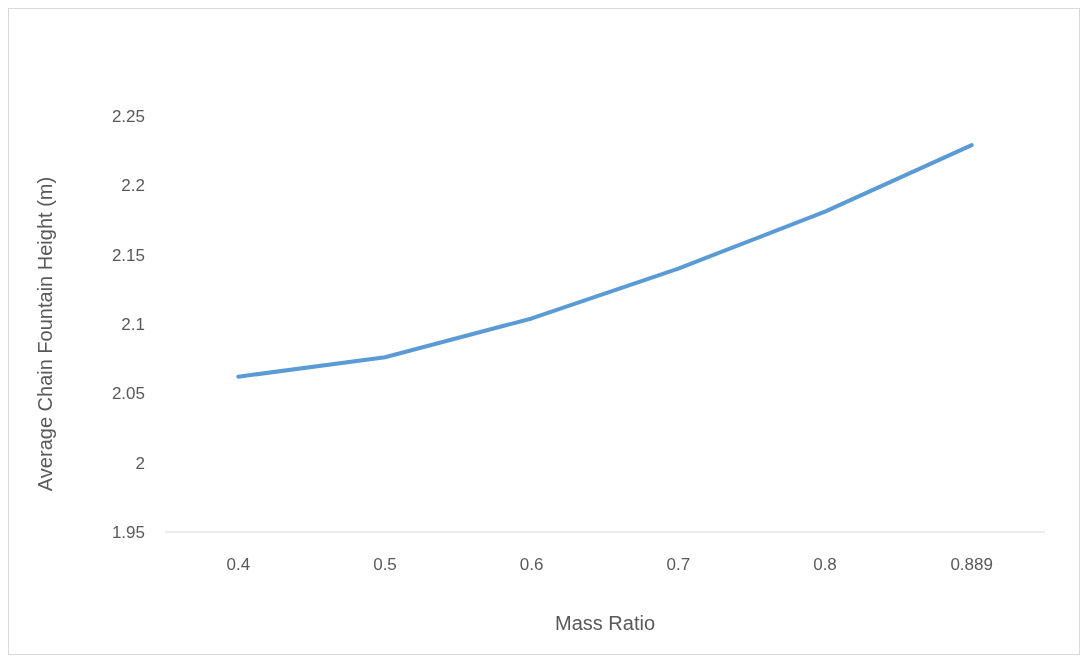  I want to click on y-tick-label: 2.15, so click(128, 255).